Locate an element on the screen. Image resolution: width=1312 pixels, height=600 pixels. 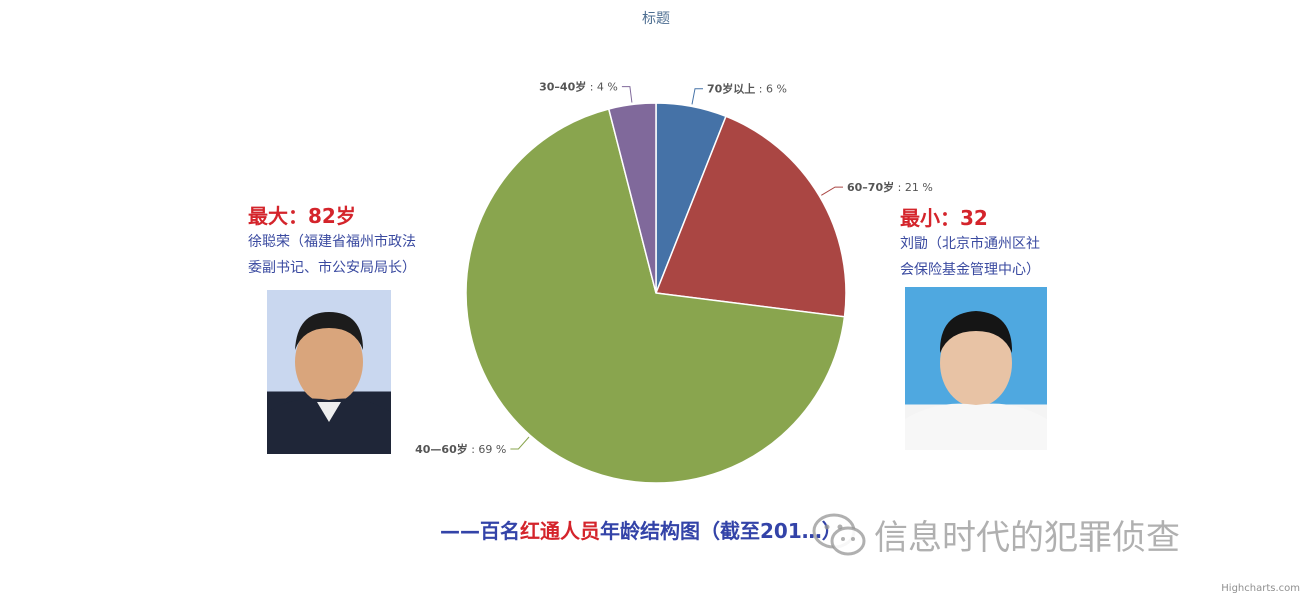
youngest-description: 刘勖（北京市通州区社 会保险基金管理中心） is located at coordinates (970, 257).